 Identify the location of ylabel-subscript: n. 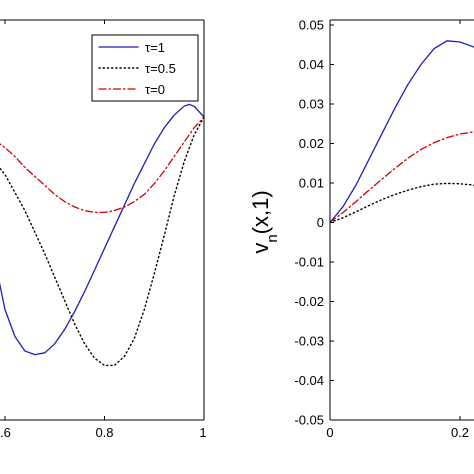
(272, 238).